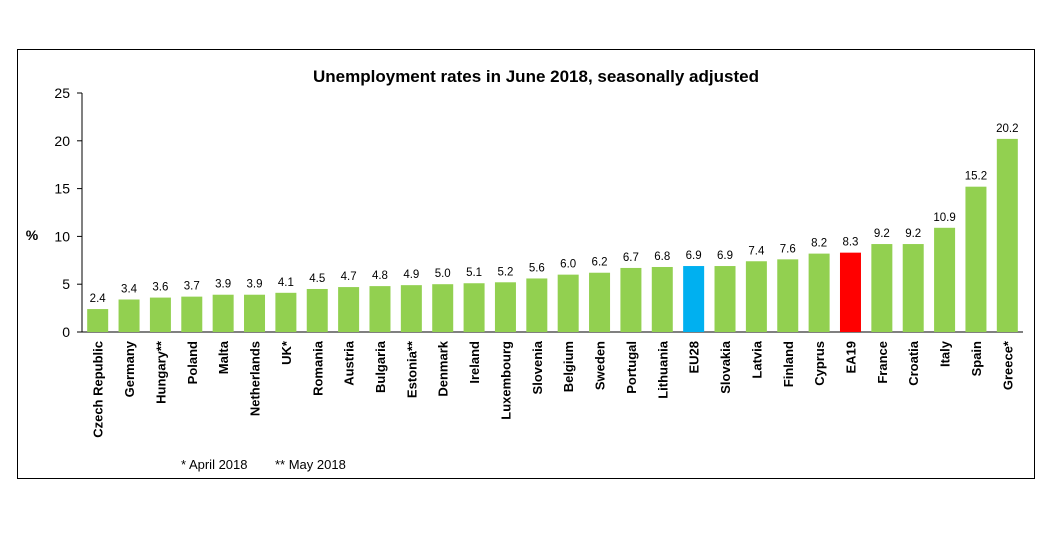 This screenshot has height=536, width=1052. What do you see at coordinates (317, 279) in the screenshot?
I see `data-label: 4.5` at bounding box center [317, 279].